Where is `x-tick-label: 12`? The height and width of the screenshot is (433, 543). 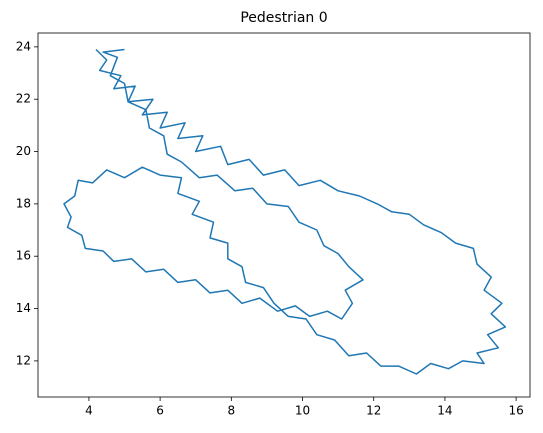
x-tick-label: 12 is located at coordinates (373, 411).